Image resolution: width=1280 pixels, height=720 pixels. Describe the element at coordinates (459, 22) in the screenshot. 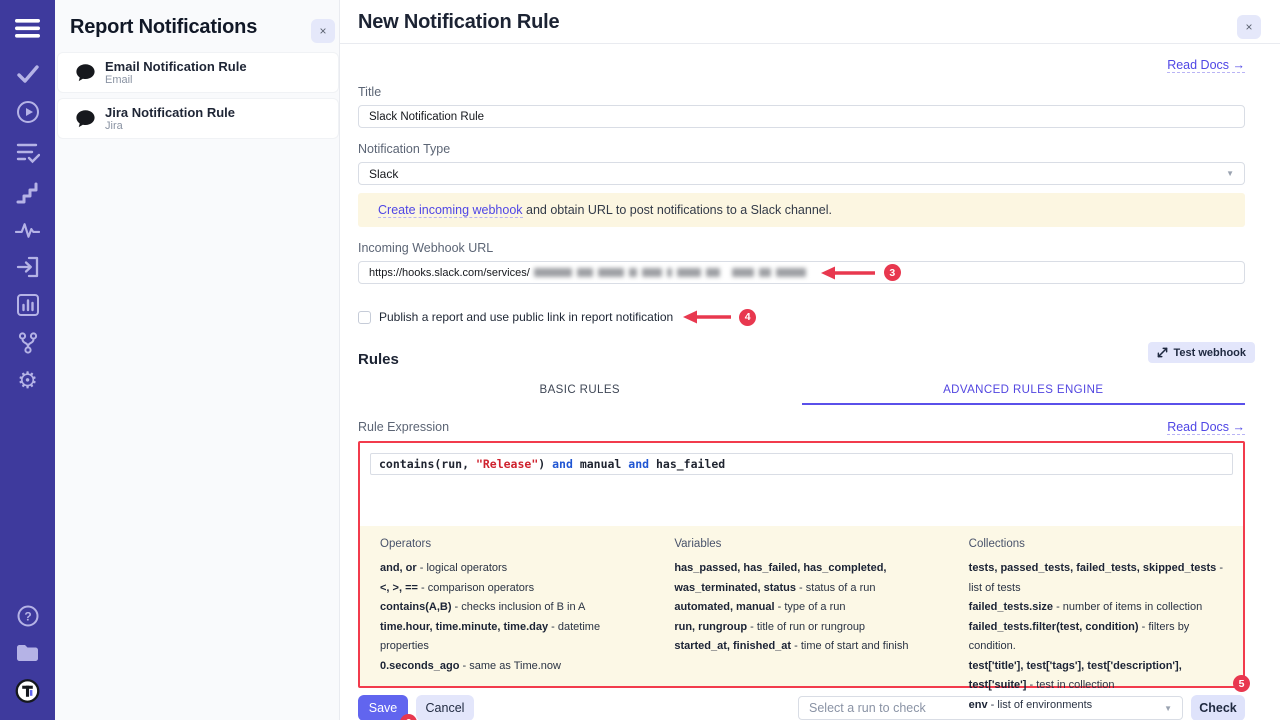

I see `page-title: New Notification Rule` at that location.